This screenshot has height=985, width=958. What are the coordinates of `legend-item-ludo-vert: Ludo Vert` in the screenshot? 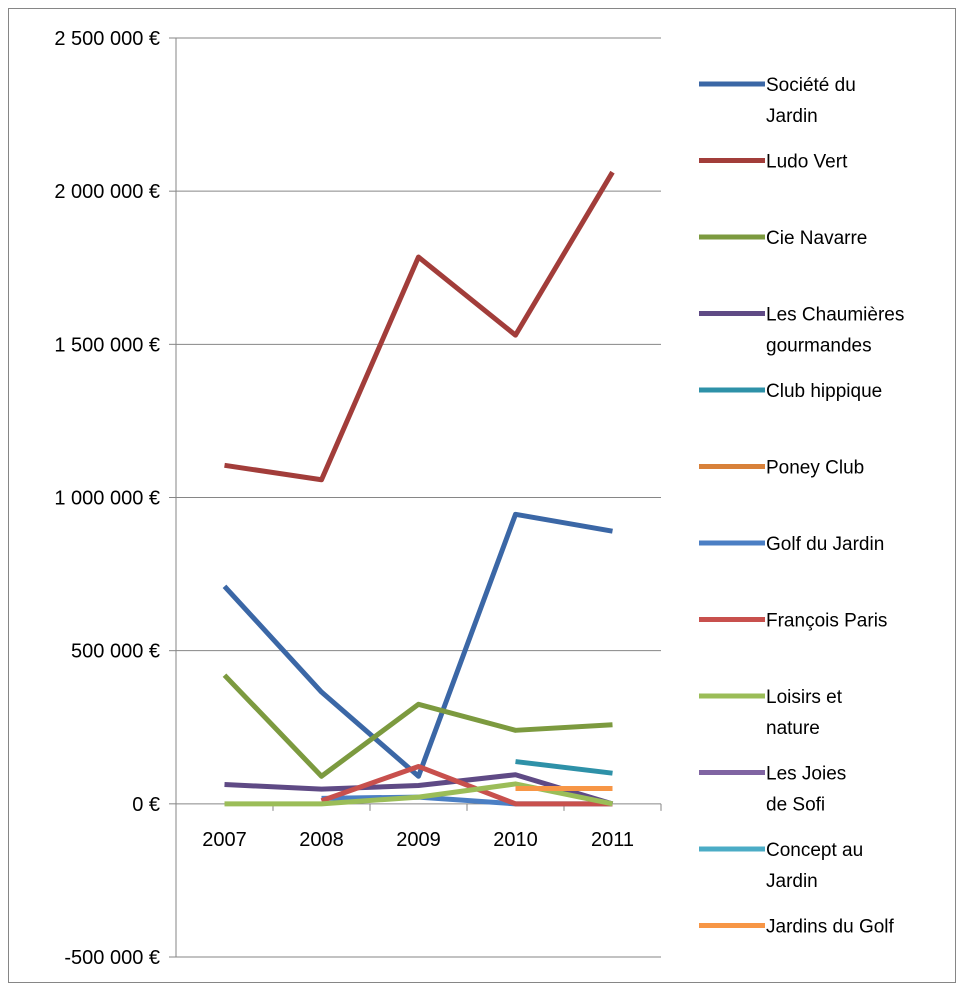 It's located at (773, 162).